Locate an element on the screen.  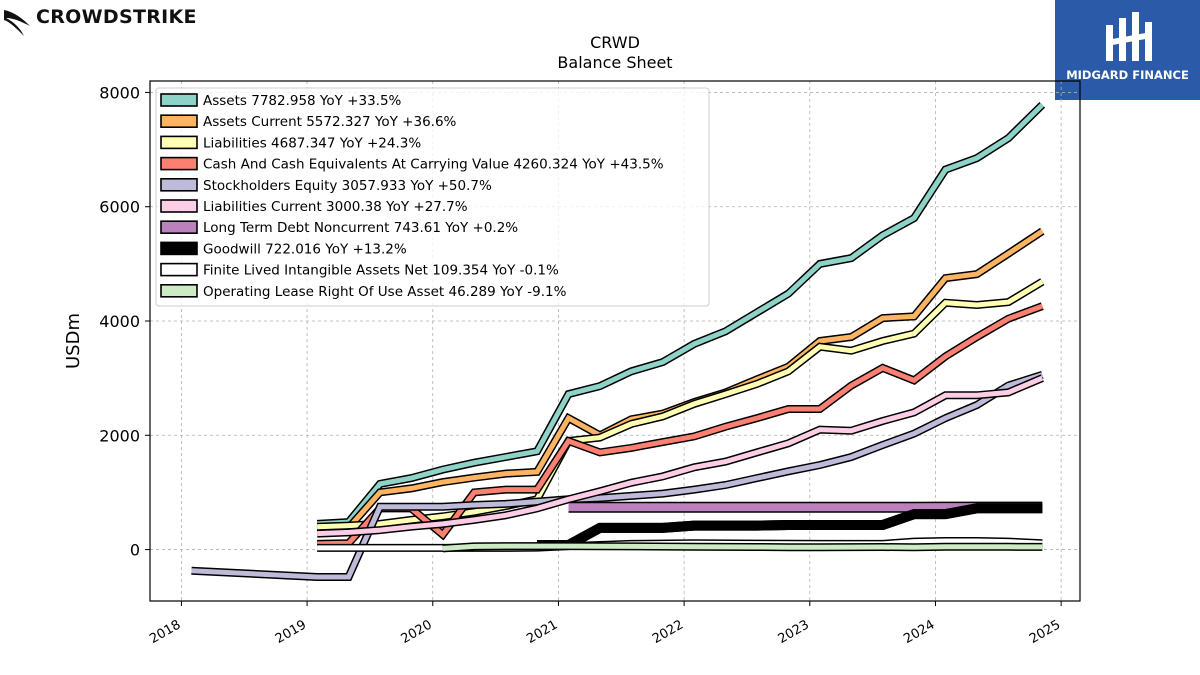
x-tick-label: 2020 is located at coordinates (417, 632).